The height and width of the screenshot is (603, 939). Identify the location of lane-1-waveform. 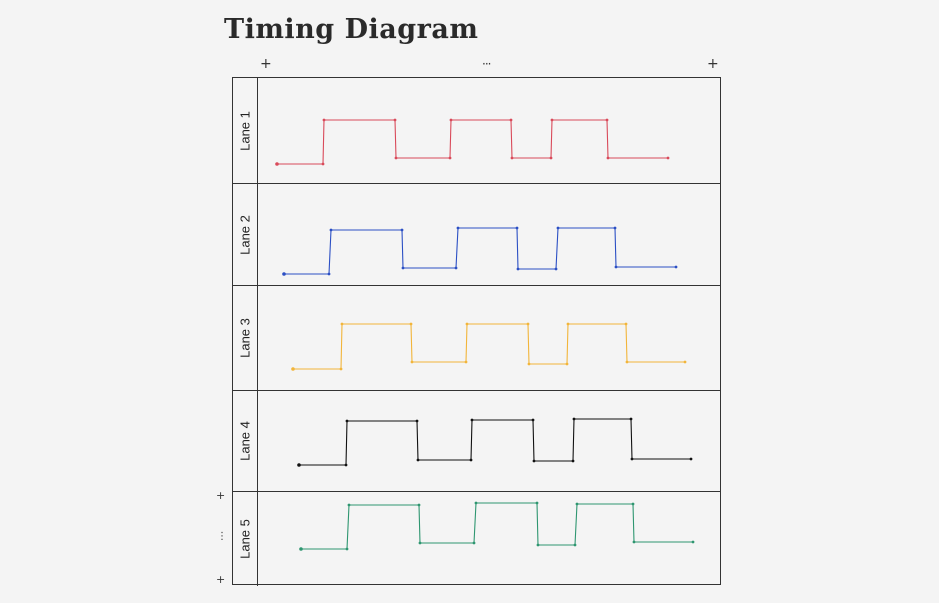
(472, 142).